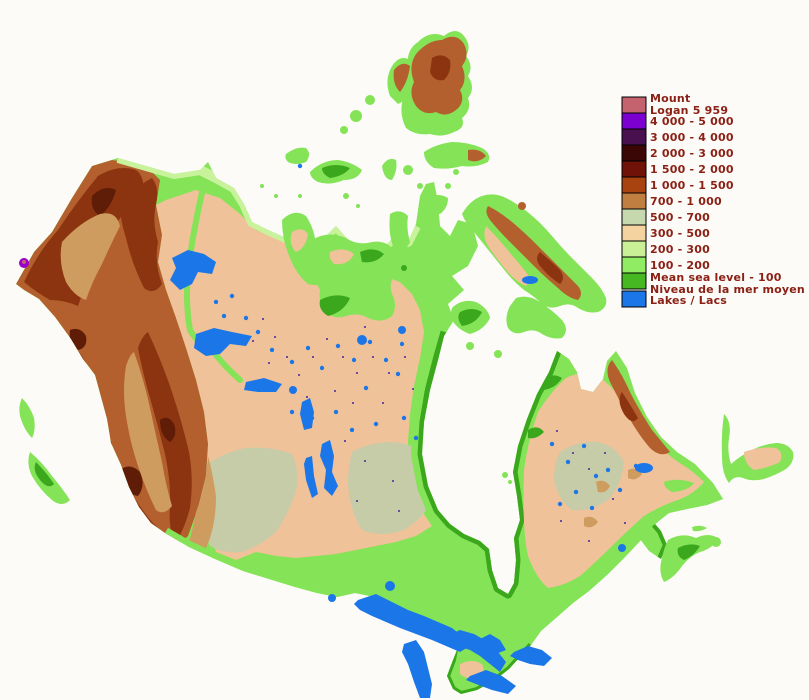 The image size is (809, 700). I want to click on legend-label-sea-level-fr: Niveau de la mer moyen, so click(727, 289).